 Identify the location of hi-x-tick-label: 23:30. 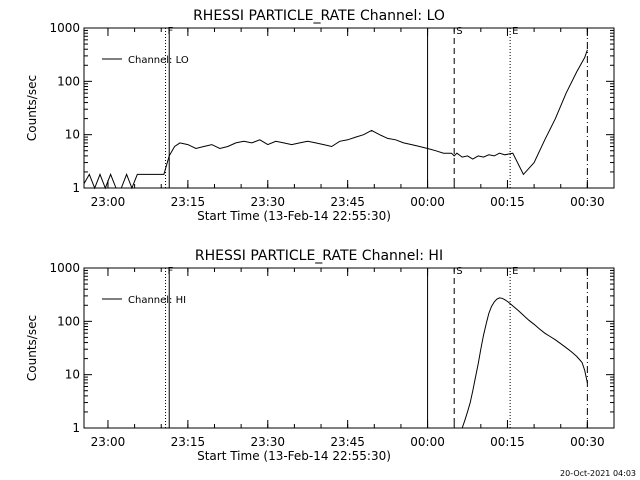
(267, 442).